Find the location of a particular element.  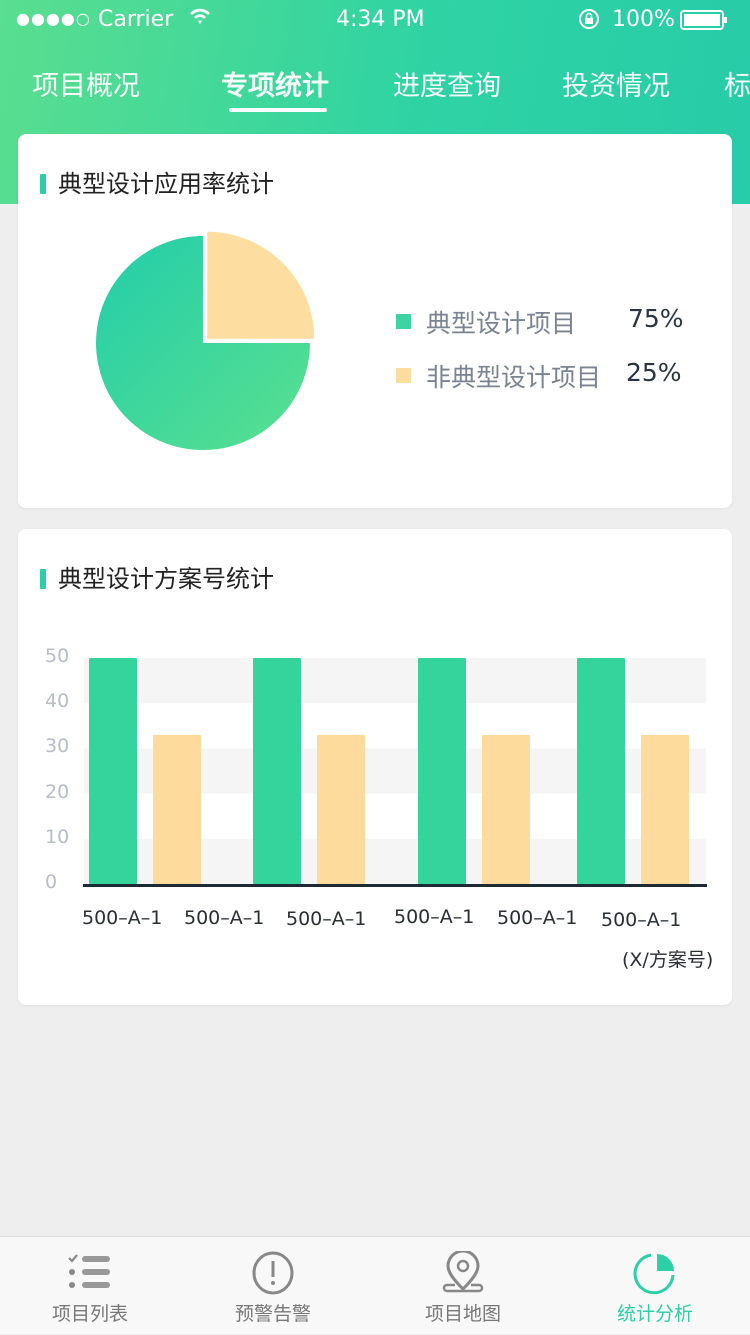

tabbar-item-project-list: 项目列表 is located at coordinates (90, 1286).